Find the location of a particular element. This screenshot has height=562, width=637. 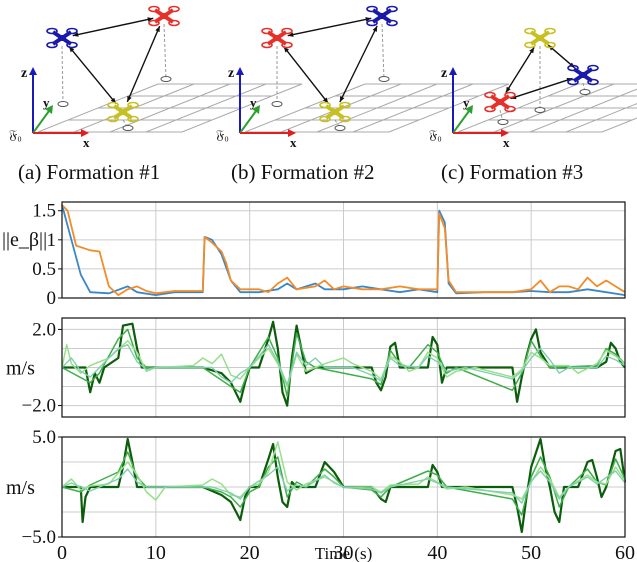

x-tick-label: 40 is located at coordinates (437, 552).